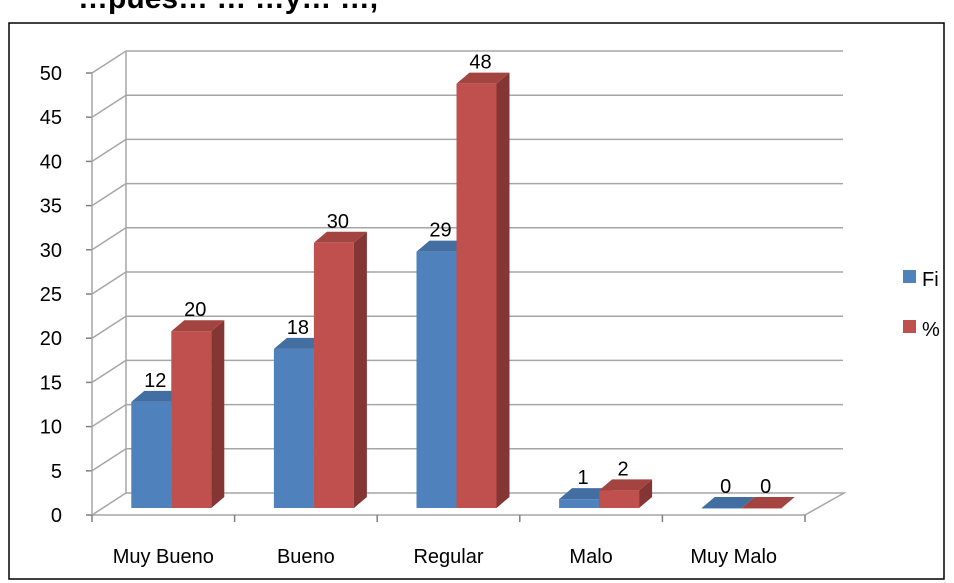 Image resolution: width=954 pixels, height=583 pixels. What do you see at coordinates (583, 478) in the screenshot?
I see `data-label: 1` at bounding box center [583, 478].